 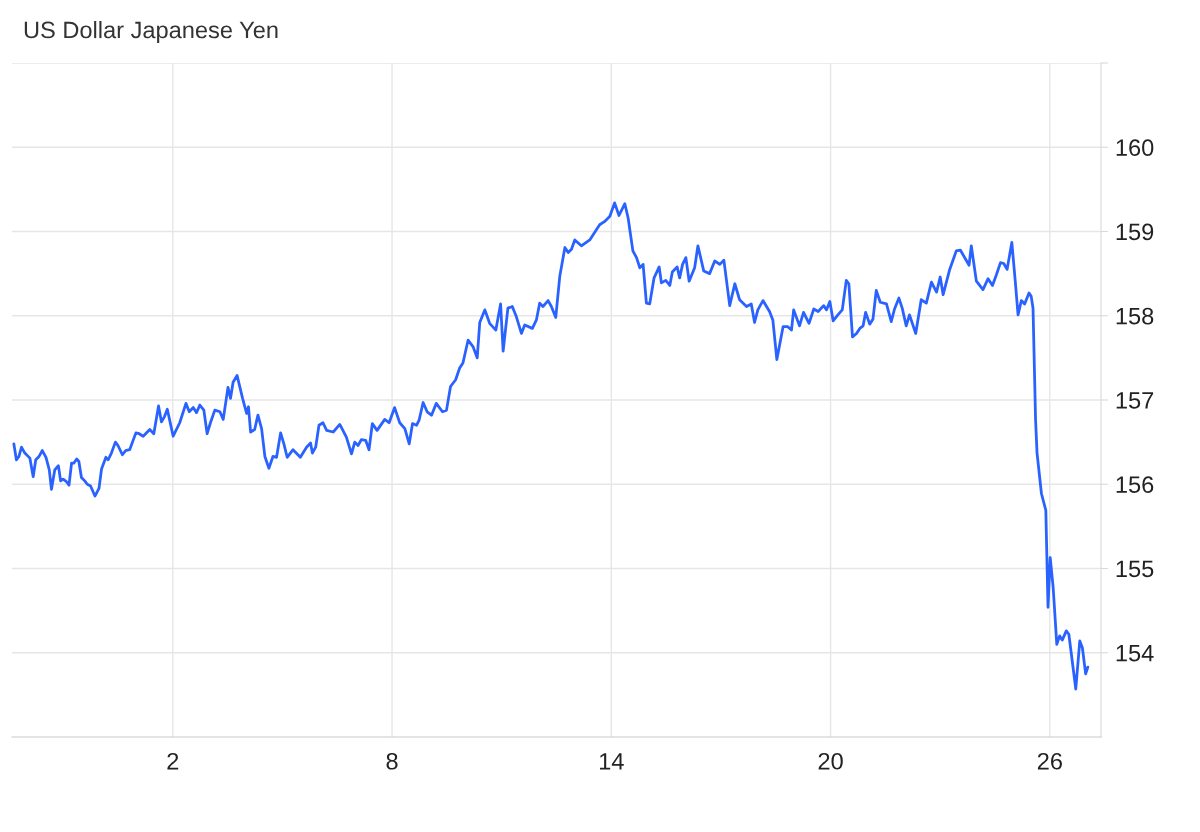 What do you see at coordinates (151, 32) in the screenshot?
I see `chart-title: US Dollar Japanese Yen` at bounding box center [151, 32].